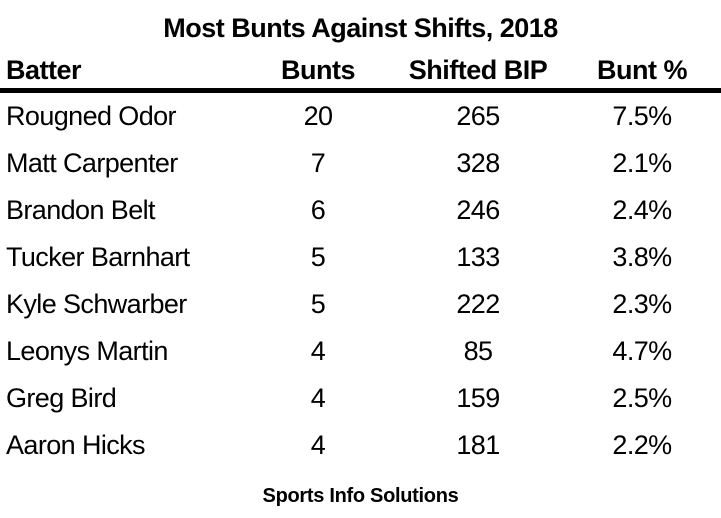  I want to click on batter-name: Leonys Martin, so click(87, 351).